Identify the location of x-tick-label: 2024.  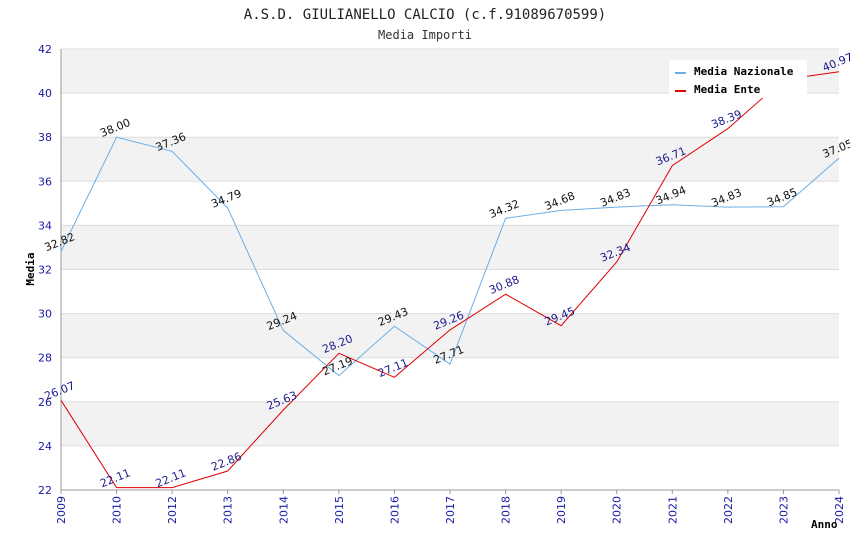
(839, 510).